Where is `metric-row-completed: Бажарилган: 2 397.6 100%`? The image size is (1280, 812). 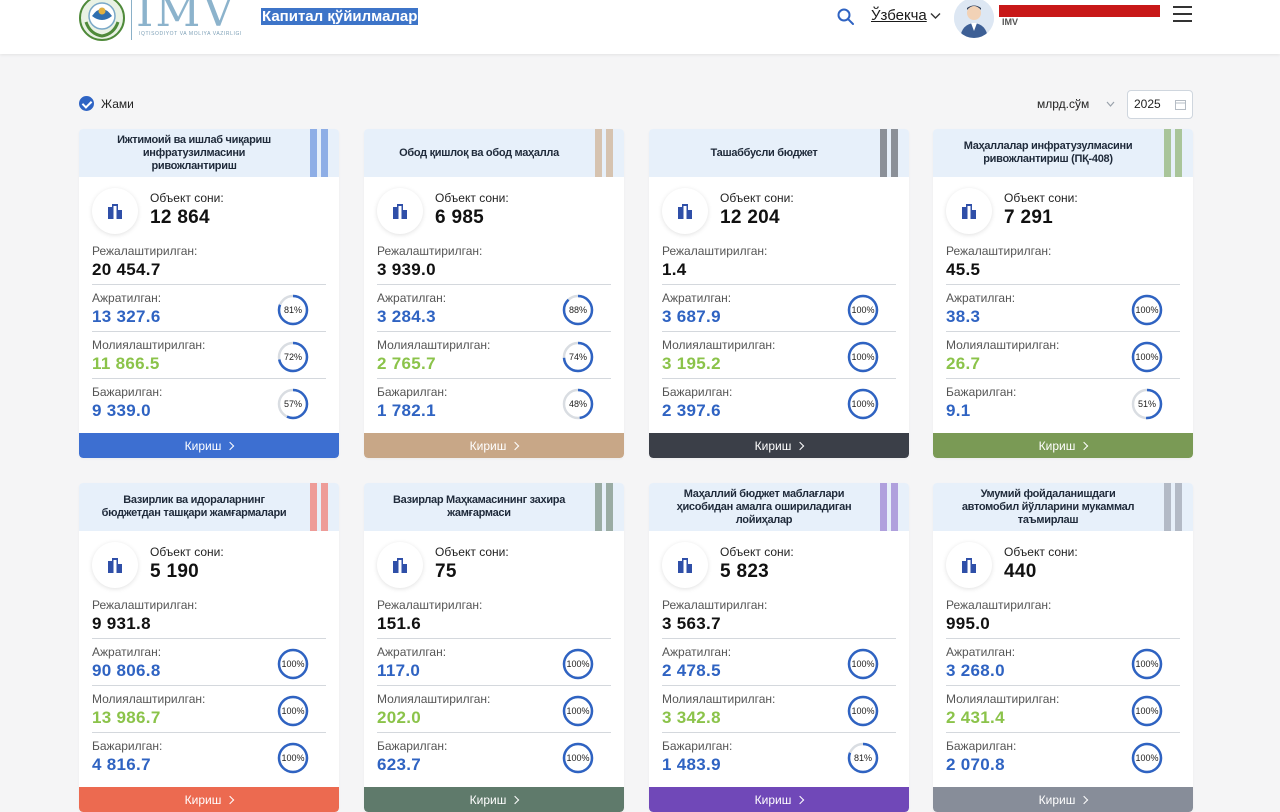
metric-row-completed: Бажарилган: 2 397.6 100% is located at coordinates (779, 402).